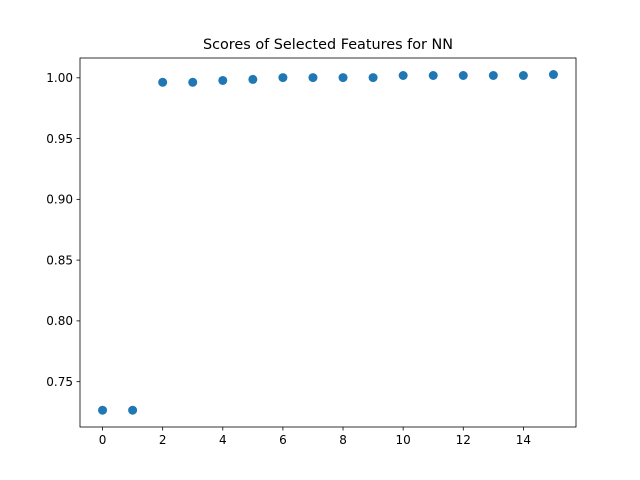 The height and width of the screenshot is (480, 640). Describe the element at coordinates (403, 440) in the screenshot. I see `x-tick-label: 10` at that location.